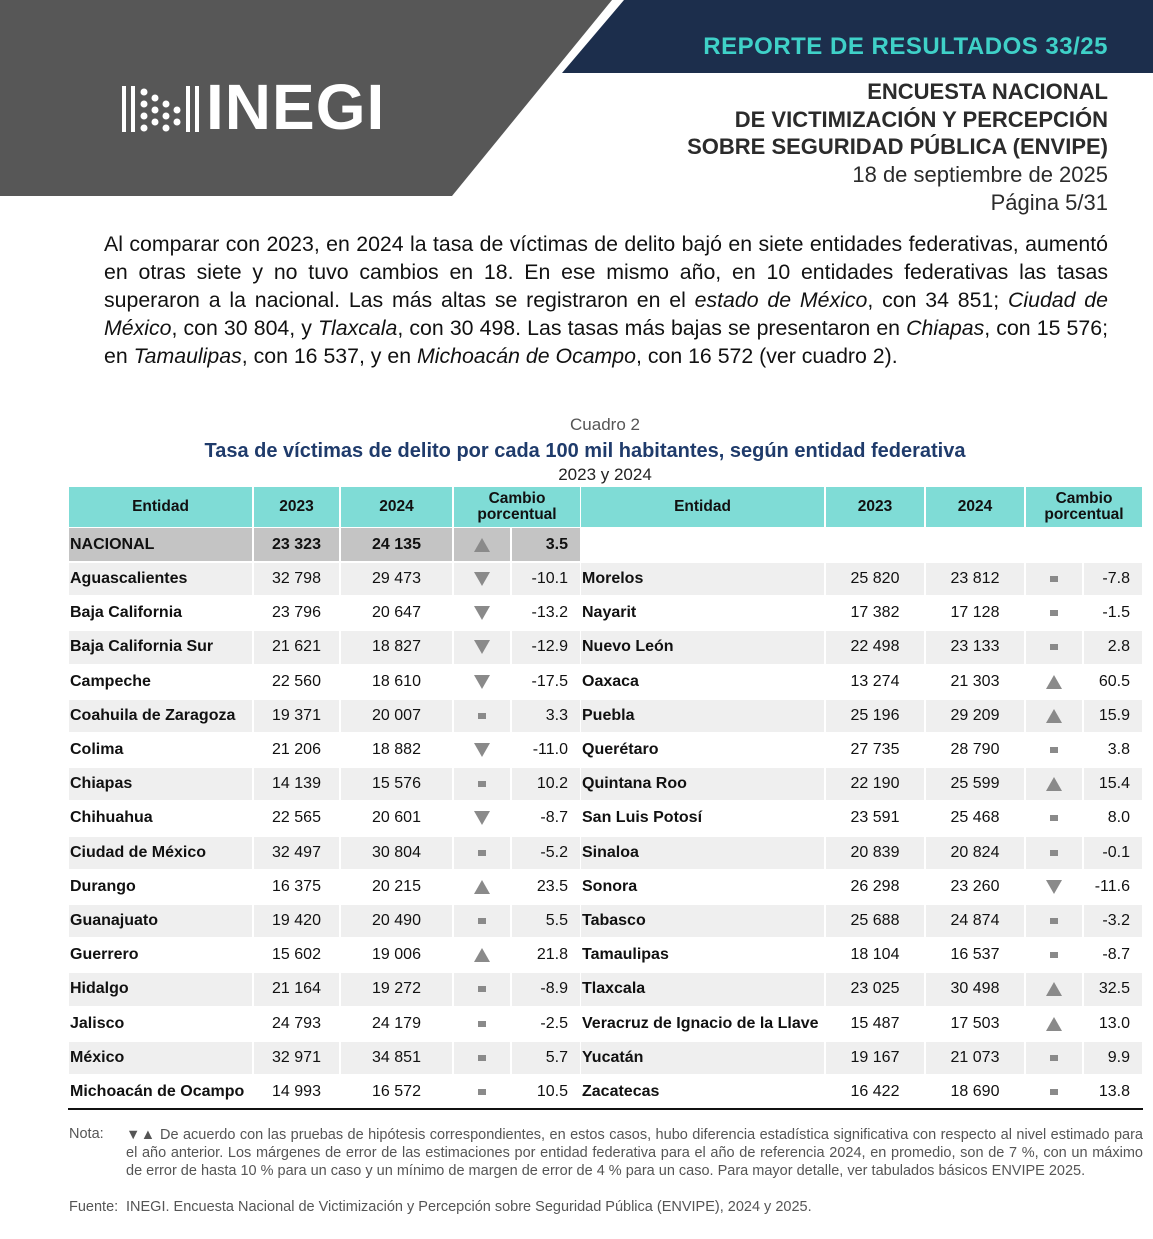 Image resolution: width=1153 pixels, height=1239 pixels. What do you see at coordinates (605, 474) in the screenshot?
I see `table-subtitle: 2023 y 2024` at bounding box center [605, 474].